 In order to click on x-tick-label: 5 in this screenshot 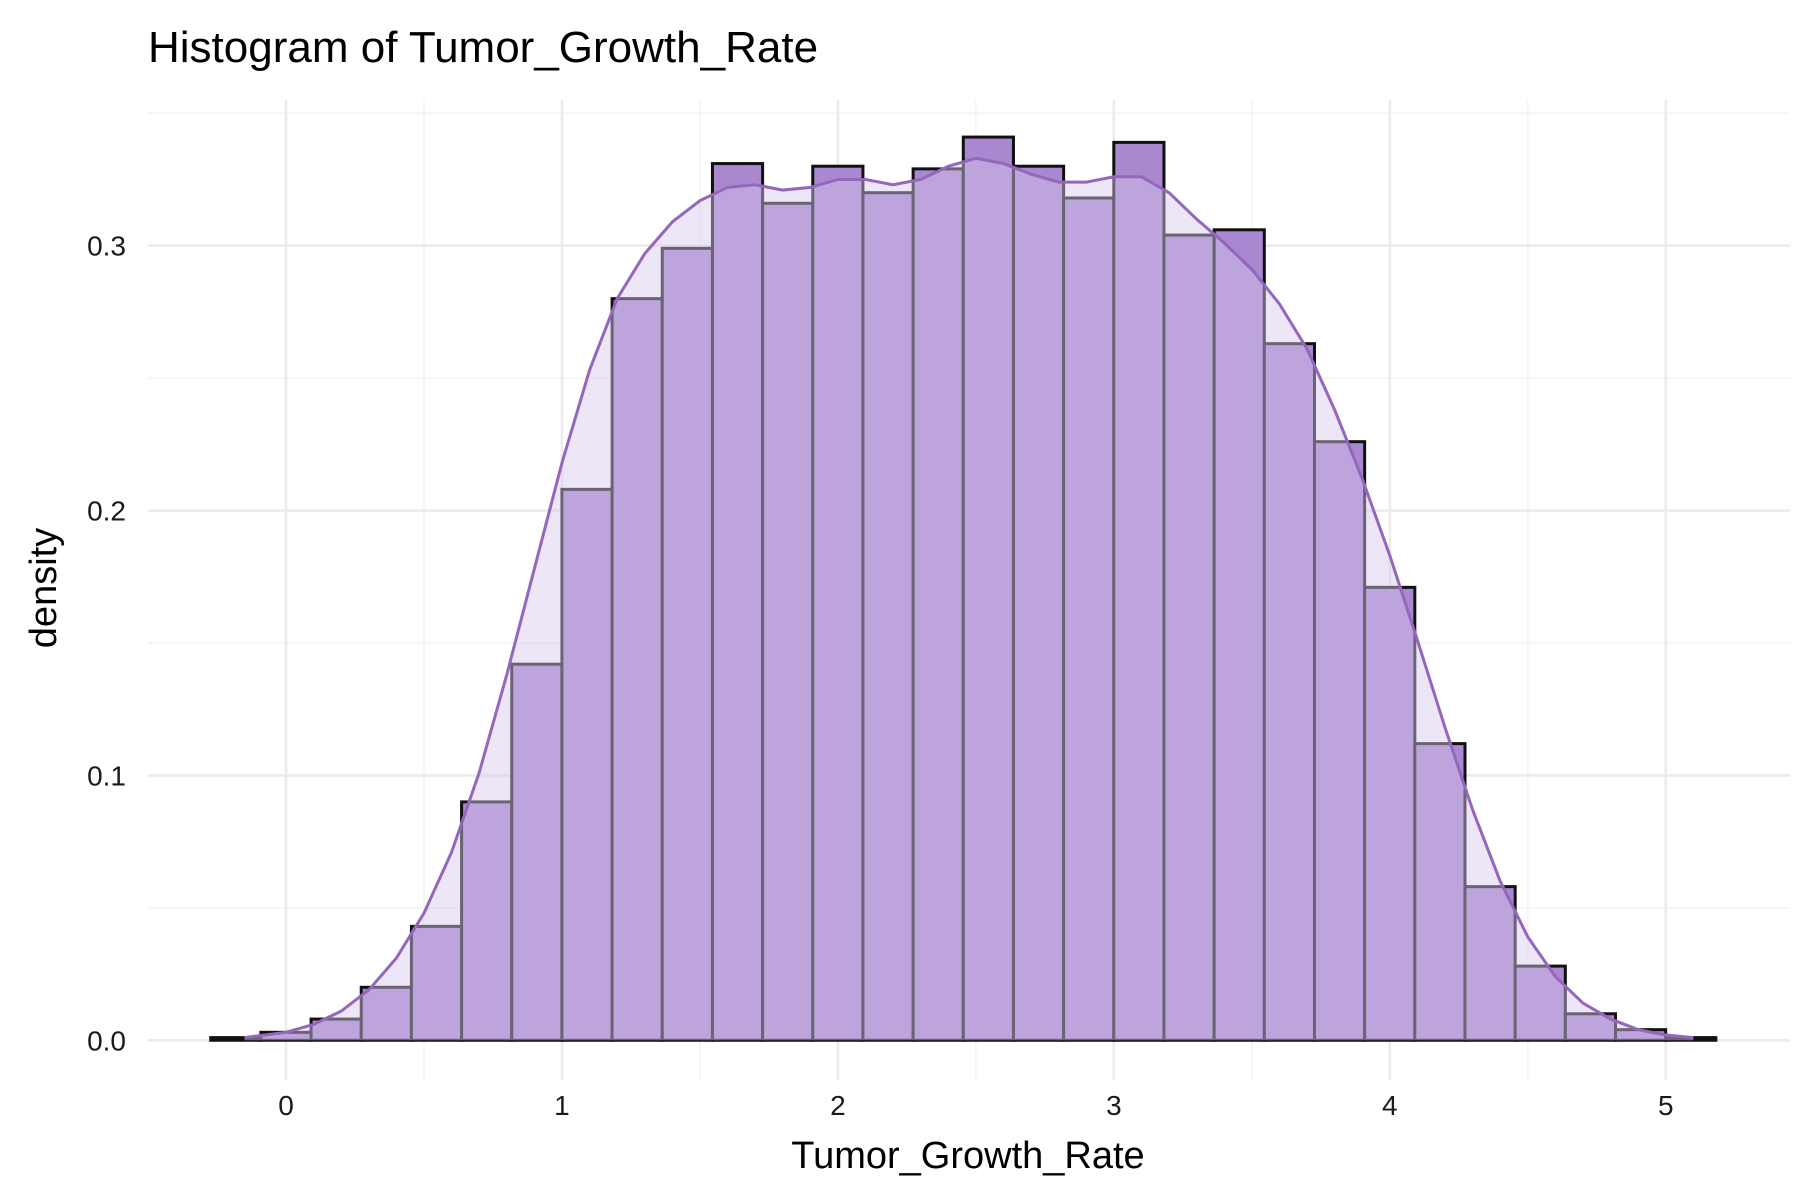, I will do `click(1666, 1105)`.